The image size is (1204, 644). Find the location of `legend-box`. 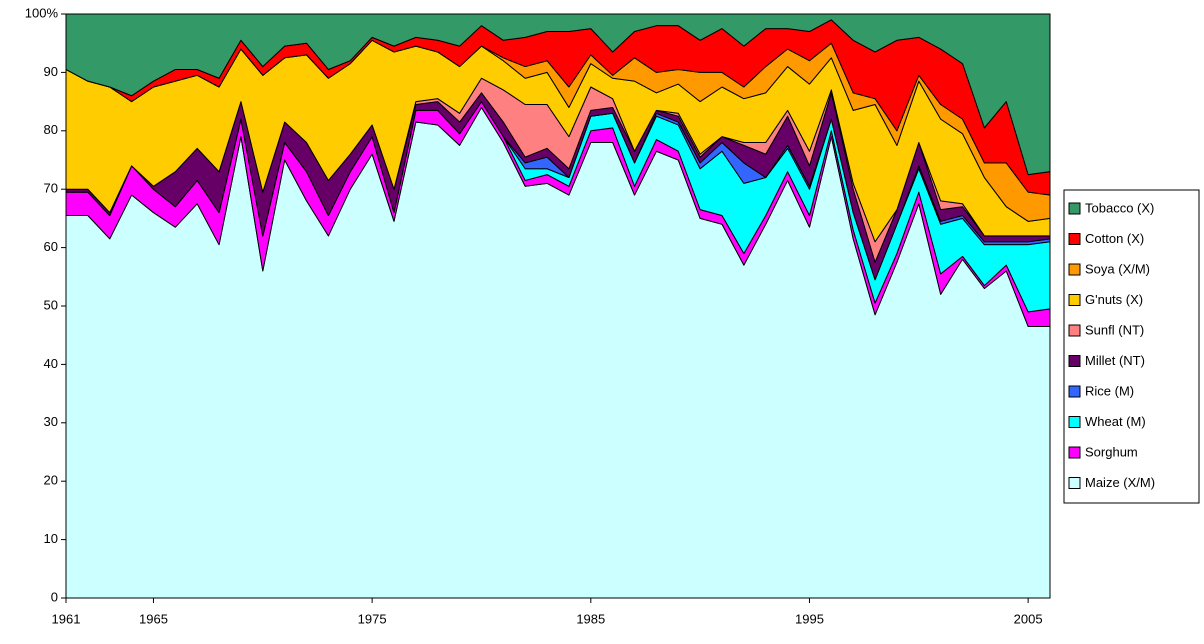

legend-box is located at coordinates (1131, 346).